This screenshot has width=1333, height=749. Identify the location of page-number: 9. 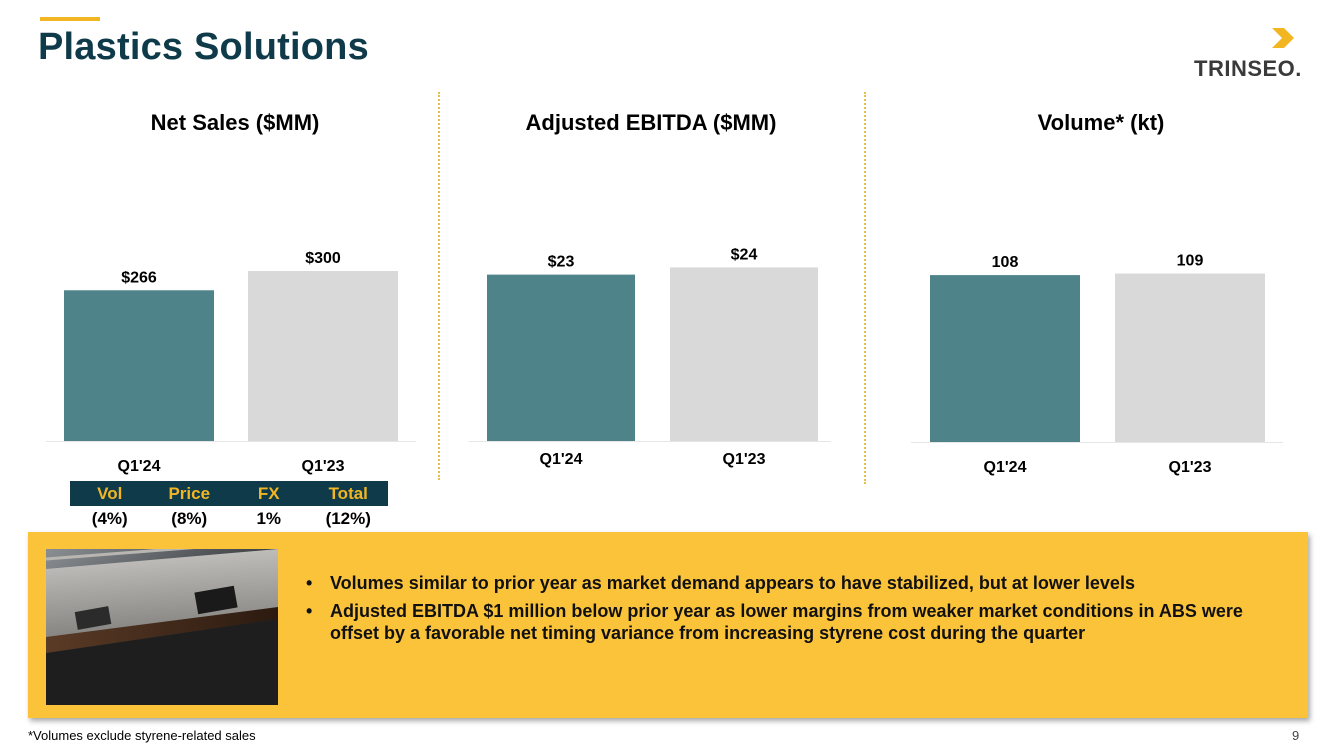
(1296, 735).